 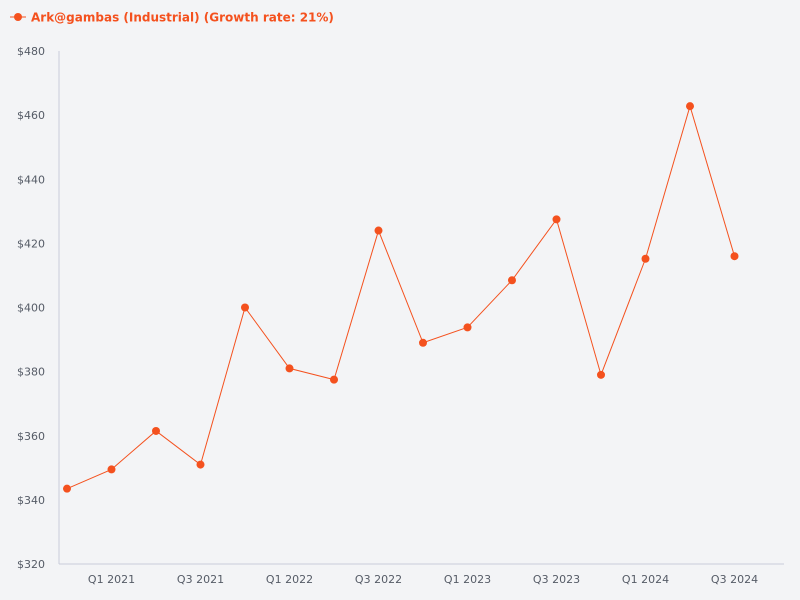 What do you see at coordinates (111, 579) in the screenshot?
I see `x-tick-label: Q1 2021` at bounding box center [111, 579].